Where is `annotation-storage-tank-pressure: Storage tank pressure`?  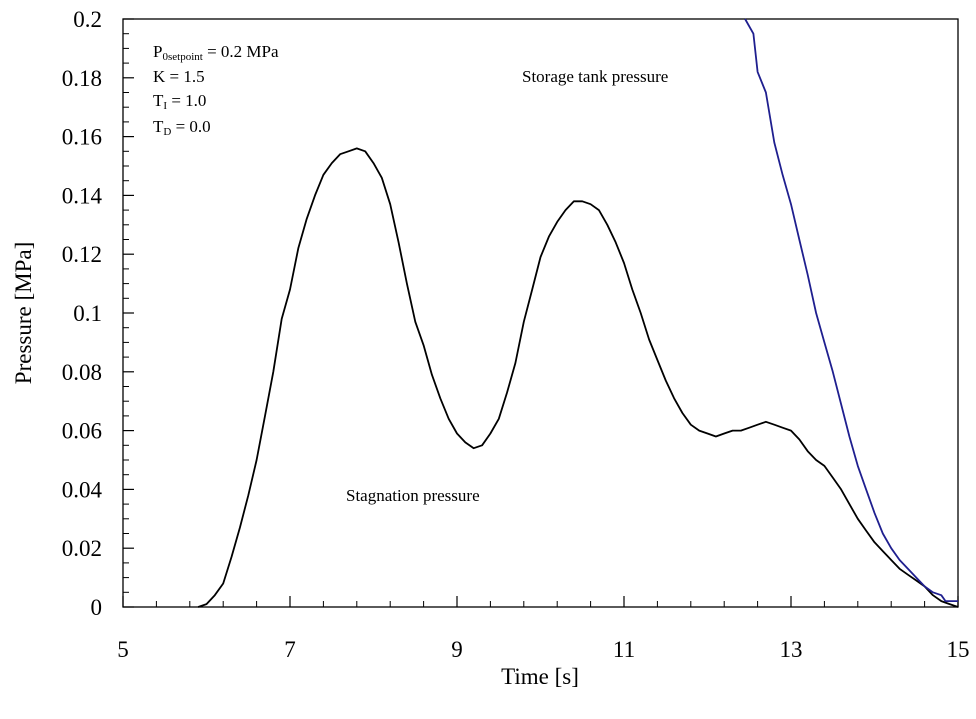 annotation-storage-tank-pressure: Storage tank pressure is located at coordinates (595, 76).